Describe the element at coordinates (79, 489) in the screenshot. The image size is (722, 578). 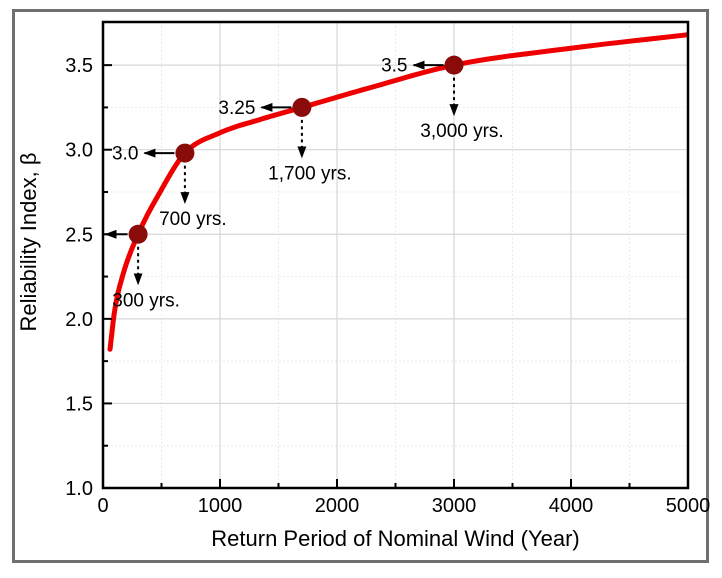
I see `y-tick-label-0: 1.0` at that location.